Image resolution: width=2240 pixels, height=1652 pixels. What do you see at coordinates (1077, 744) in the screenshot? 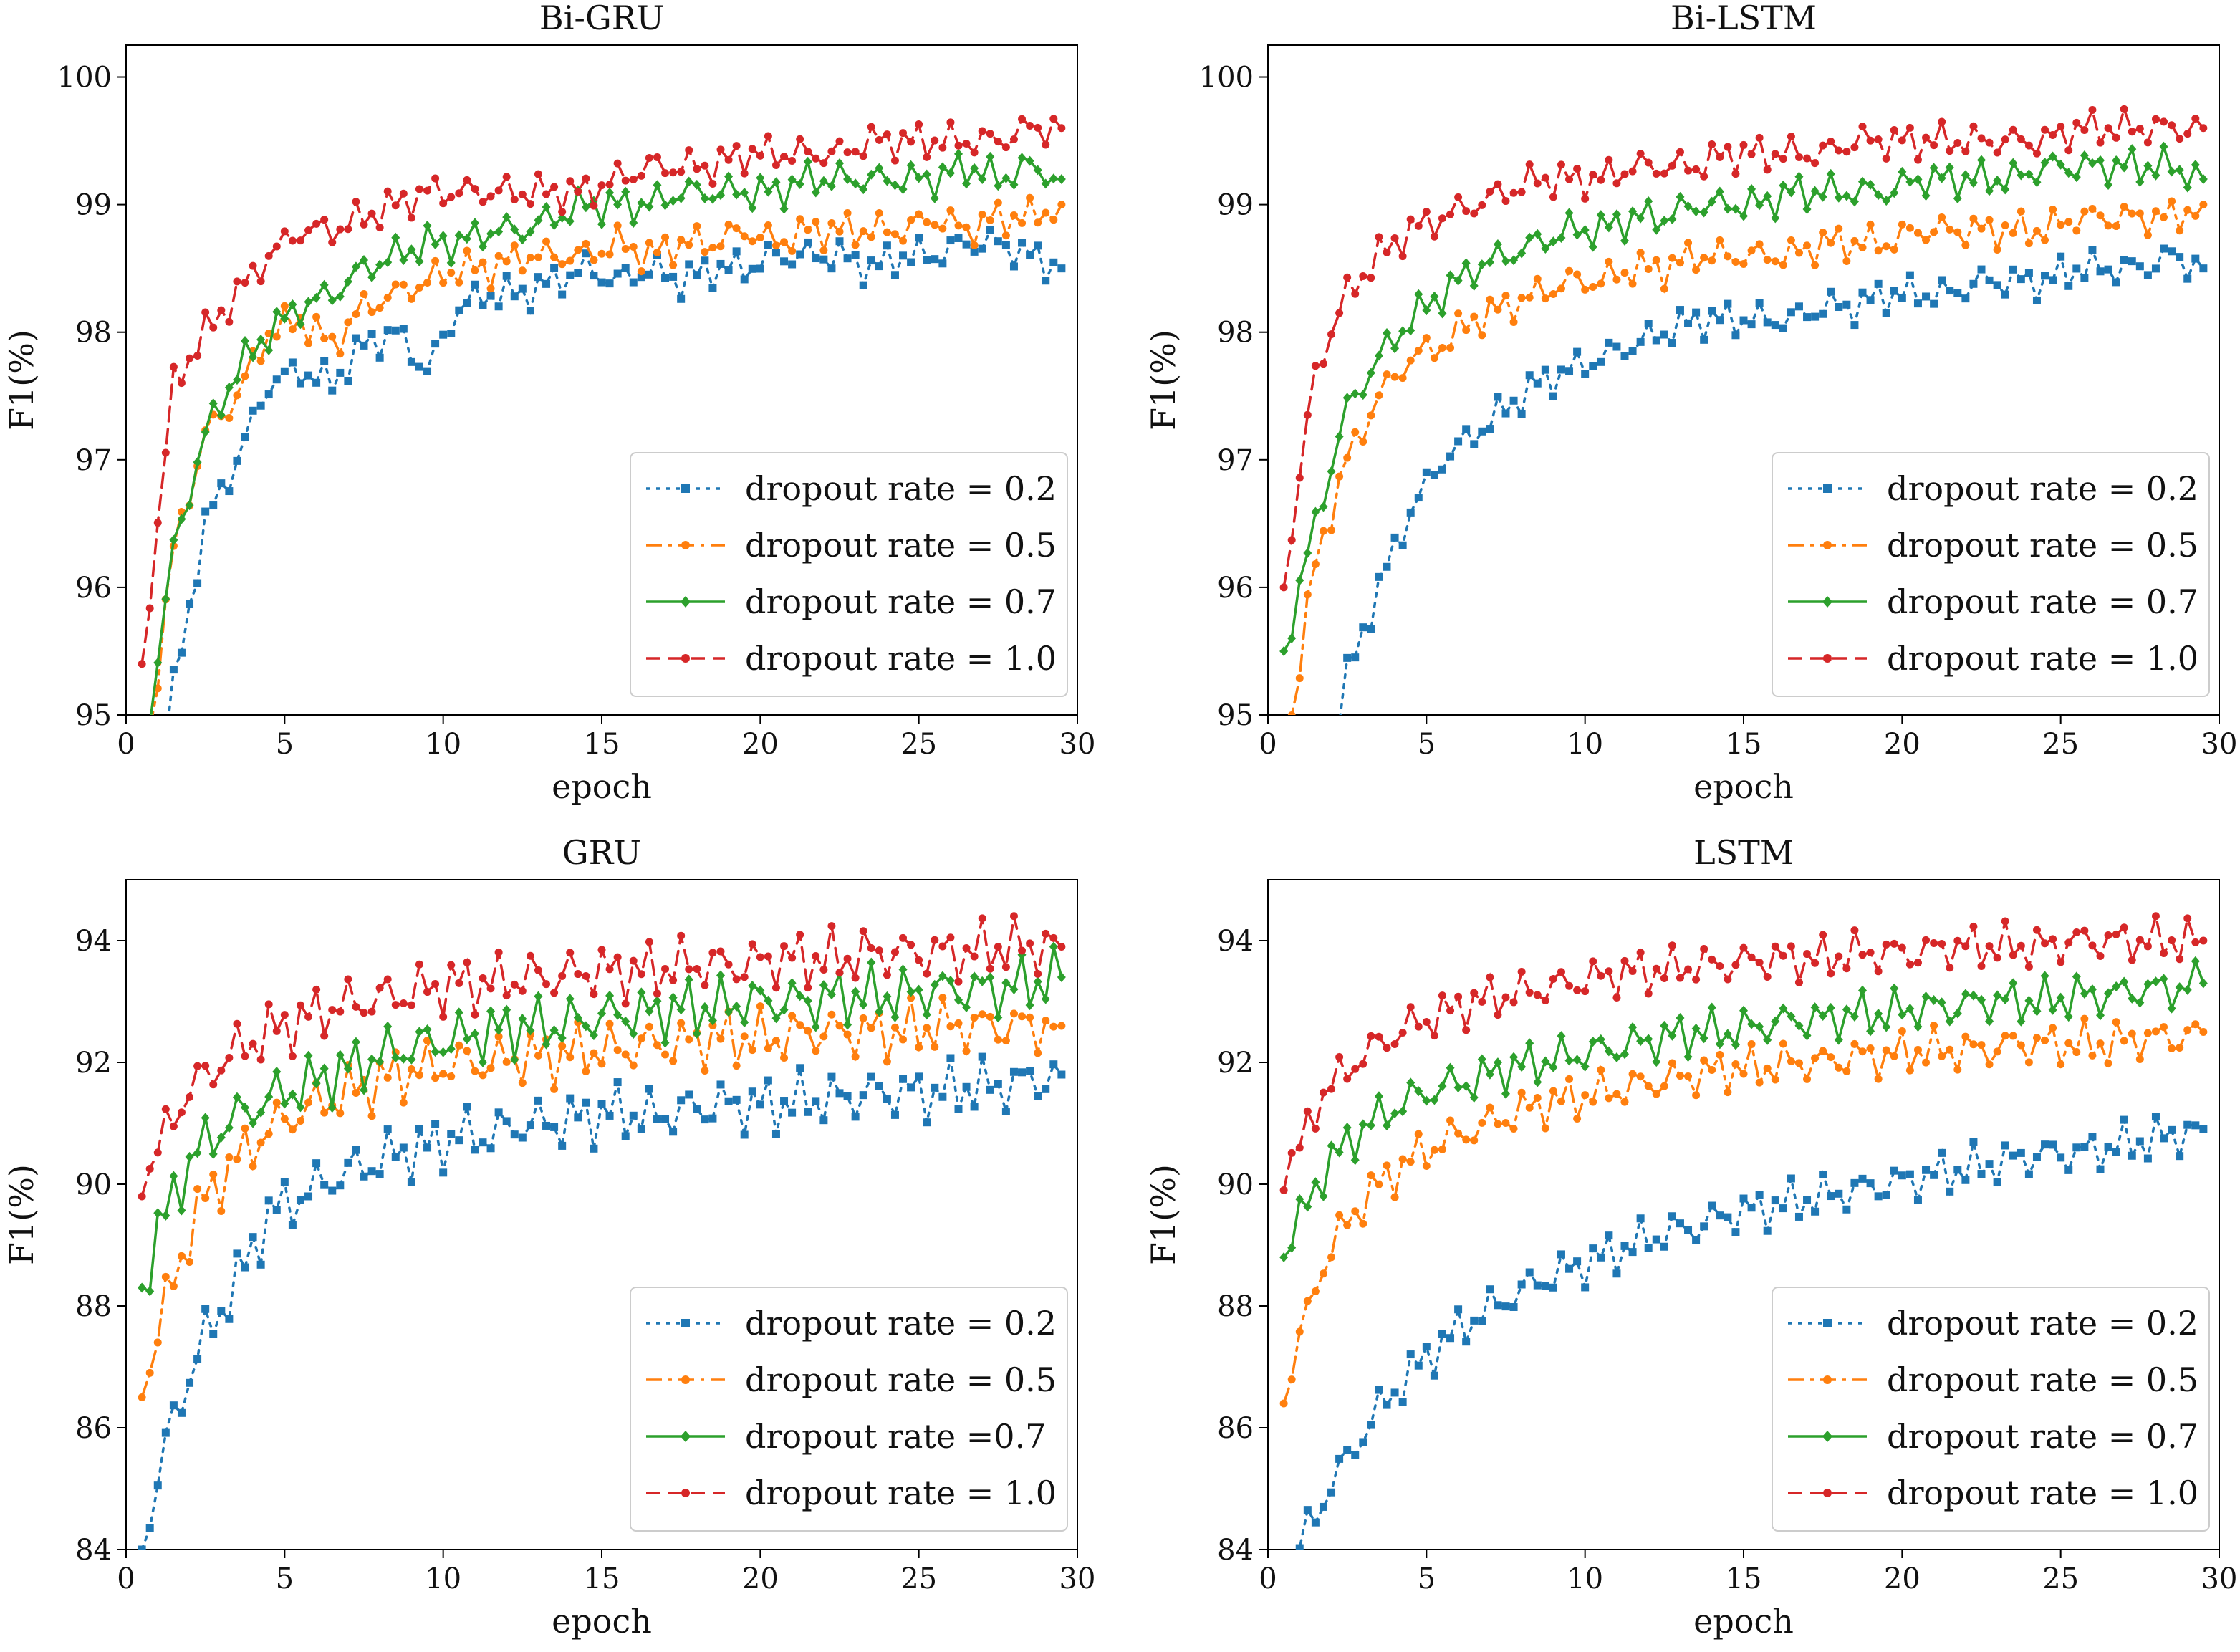
I see `x-tick-label: 30` at bounding box center [1077, 744].